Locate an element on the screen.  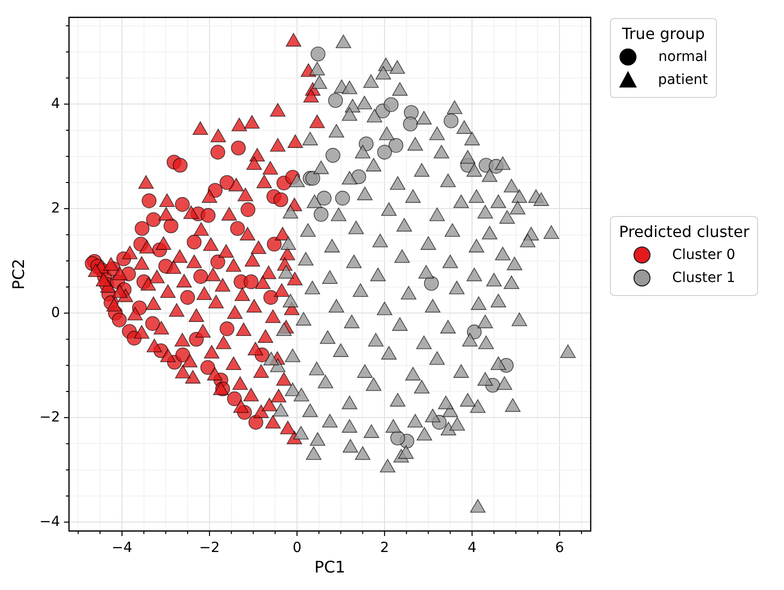
x-tick-label: −4 is located at coordinates (122, 548).